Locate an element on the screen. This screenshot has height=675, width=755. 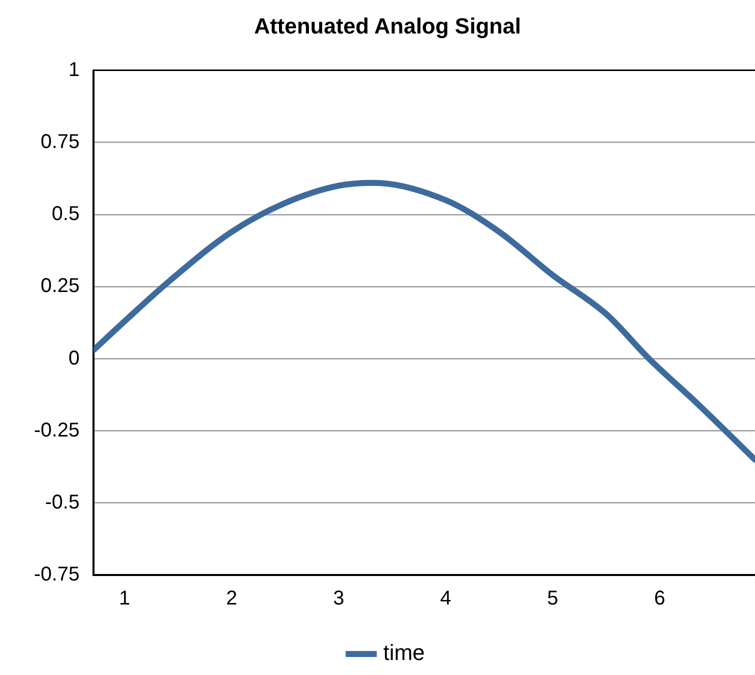
x-tick-label: 4 is located at coordinates (446, 599).